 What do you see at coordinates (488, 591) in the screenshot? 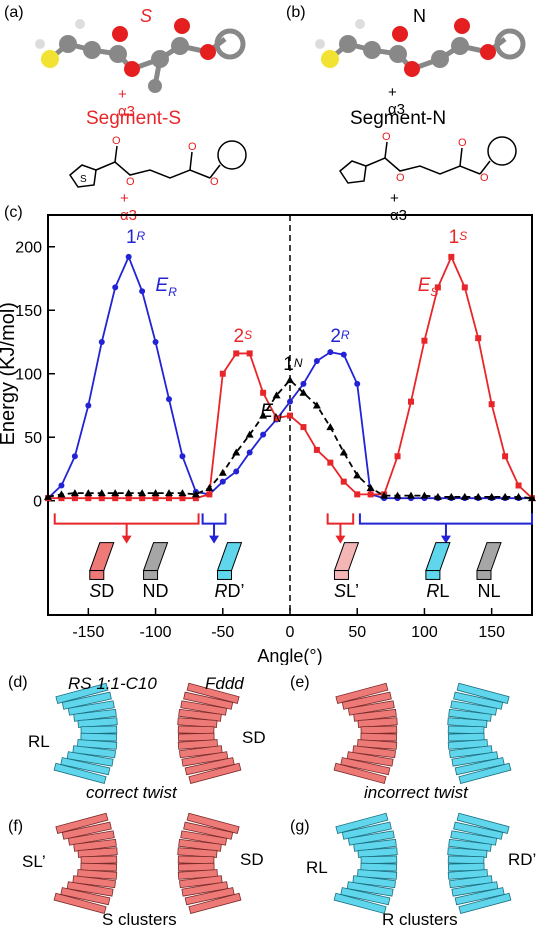
I see `range-label-NL: NL` at bounding box center [488, 591].